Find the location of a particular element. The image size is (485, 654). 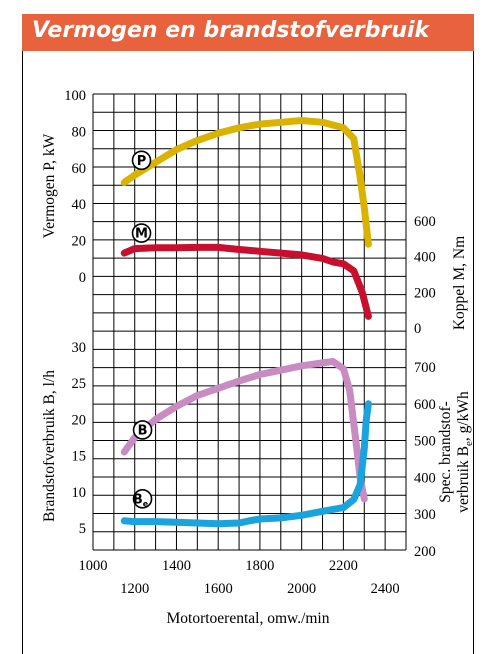

torque-axis-tick-label: 400 is located at coordinates (425, 258).